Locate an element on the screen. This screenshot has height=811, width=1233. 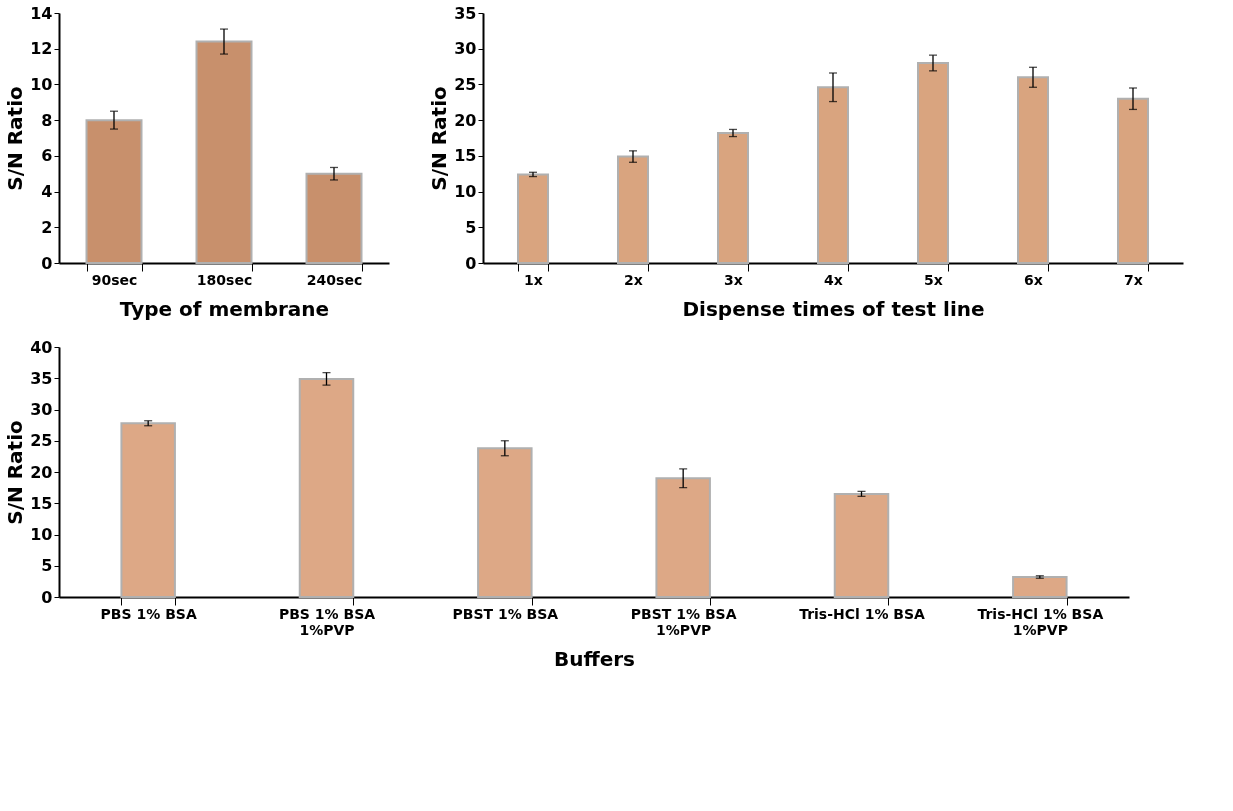
x-tick-label: 2x is located at coordinates (633, 279).